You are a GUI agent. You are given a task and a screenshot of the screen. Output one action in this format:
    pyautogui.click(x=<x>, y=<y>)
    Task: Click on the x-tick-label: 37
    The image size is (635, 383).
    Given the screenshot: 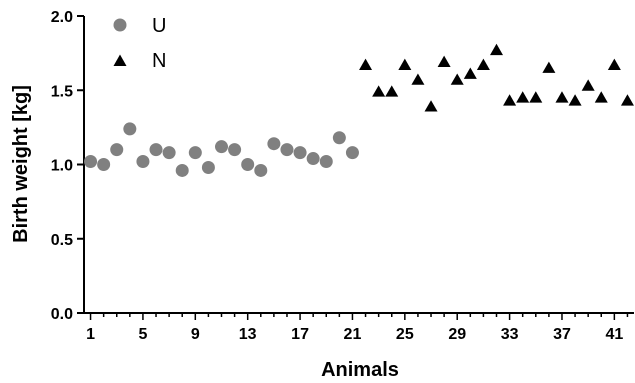 What is the action you would take?
    pyautogui.click(x=562, y=334)
    